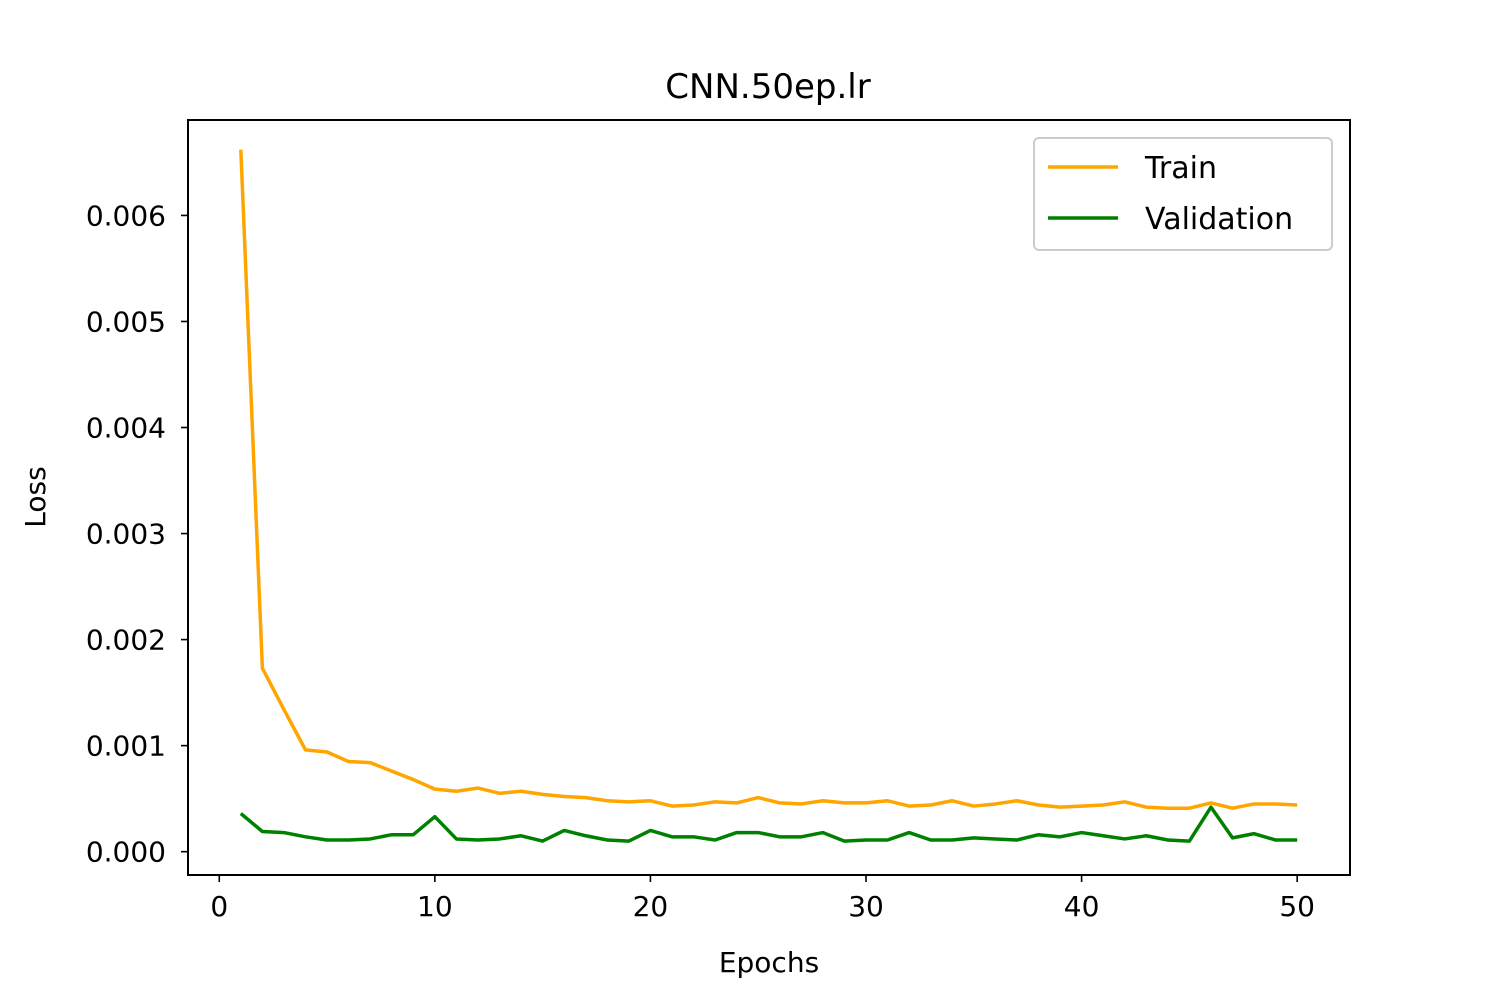 The height and width of the screenshot is (1000, 1500). I want to click on y-axis-ticks: 0.000 0.001 0.002 0.003 0.004 0.005 0.006, so click(137, 534).